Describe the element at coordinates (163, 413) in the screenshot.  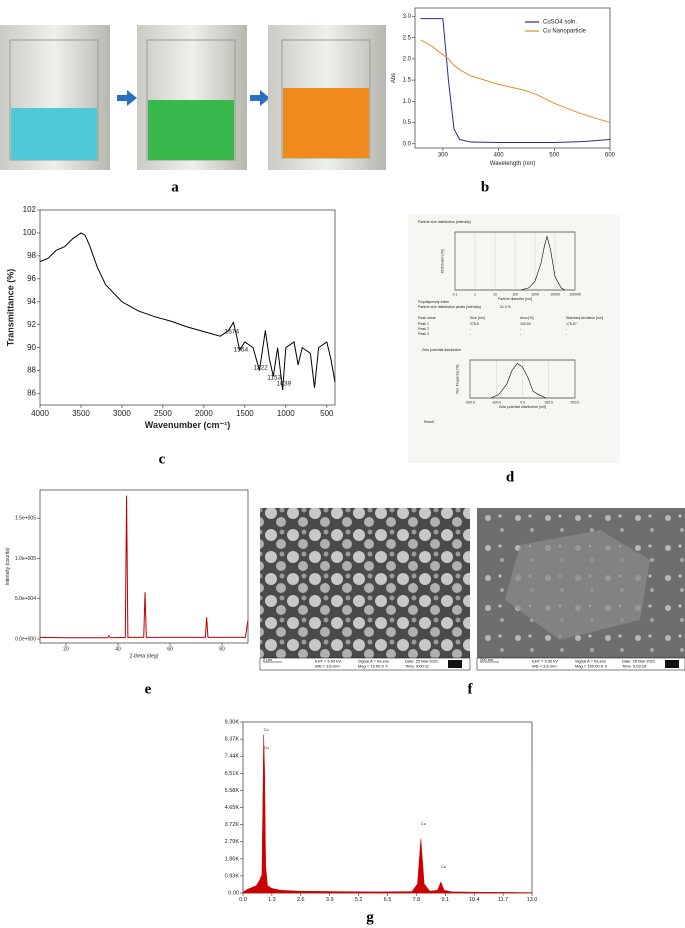
I see `x-tick-label: 2500` at that location.